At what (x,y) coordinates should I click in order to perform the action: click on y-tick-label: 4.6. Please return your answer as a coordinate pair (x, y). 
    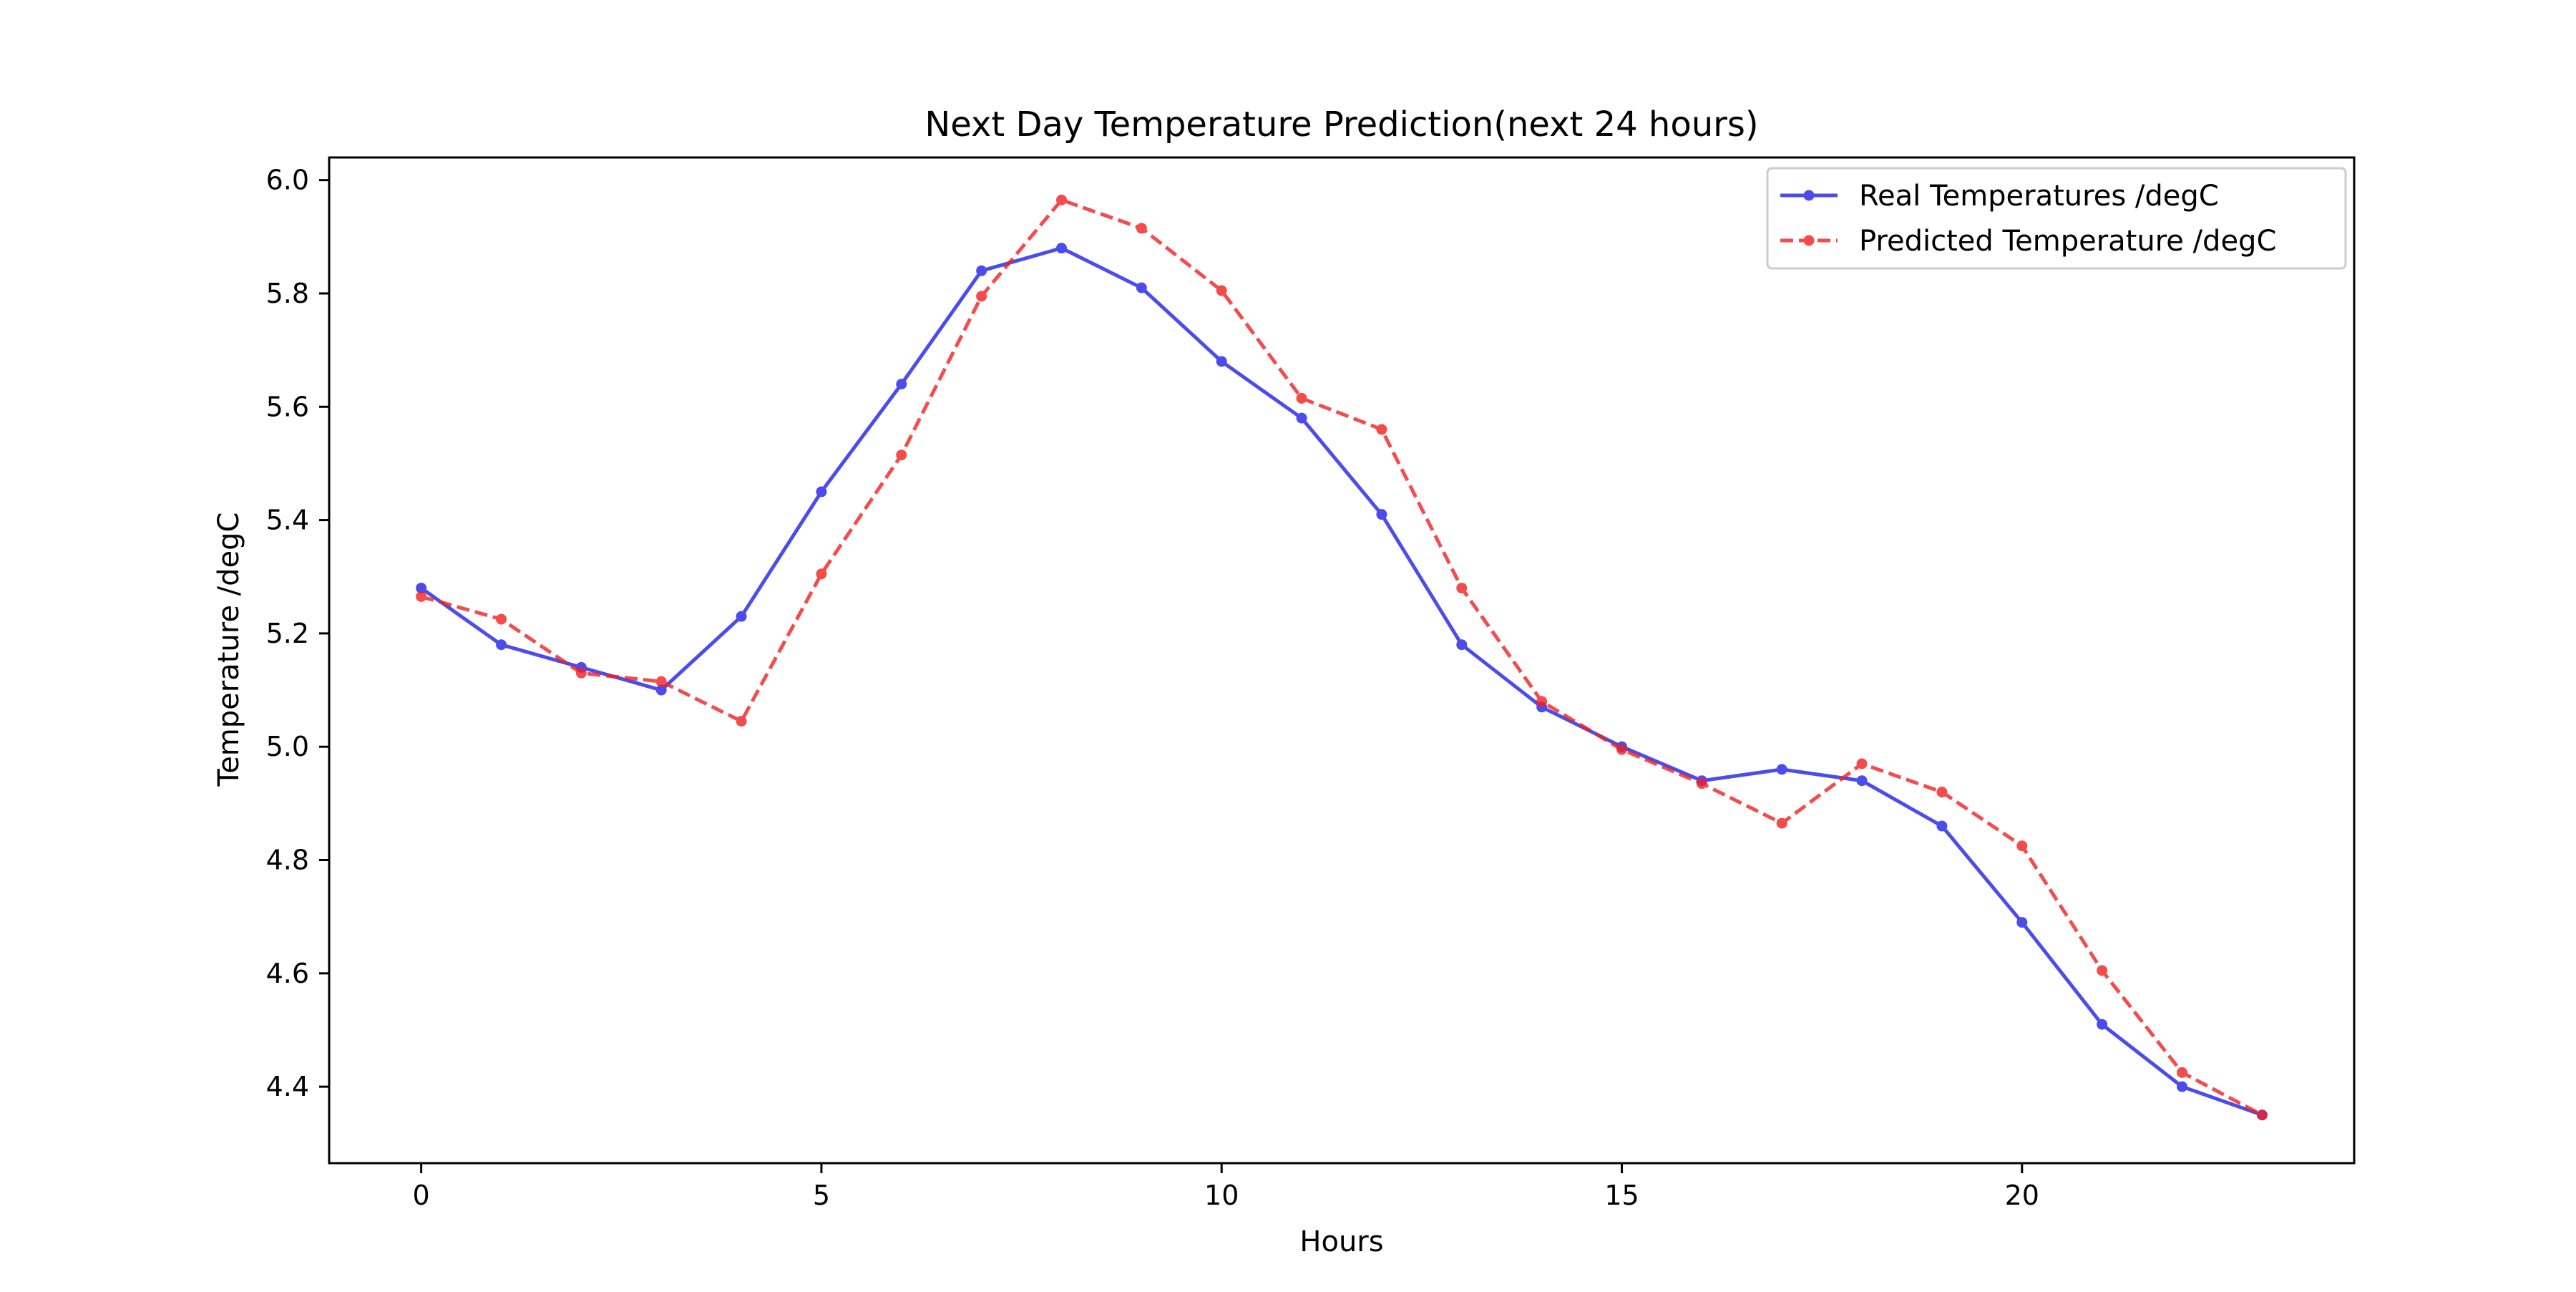
    Looking at the image, I should click on (287, 973).